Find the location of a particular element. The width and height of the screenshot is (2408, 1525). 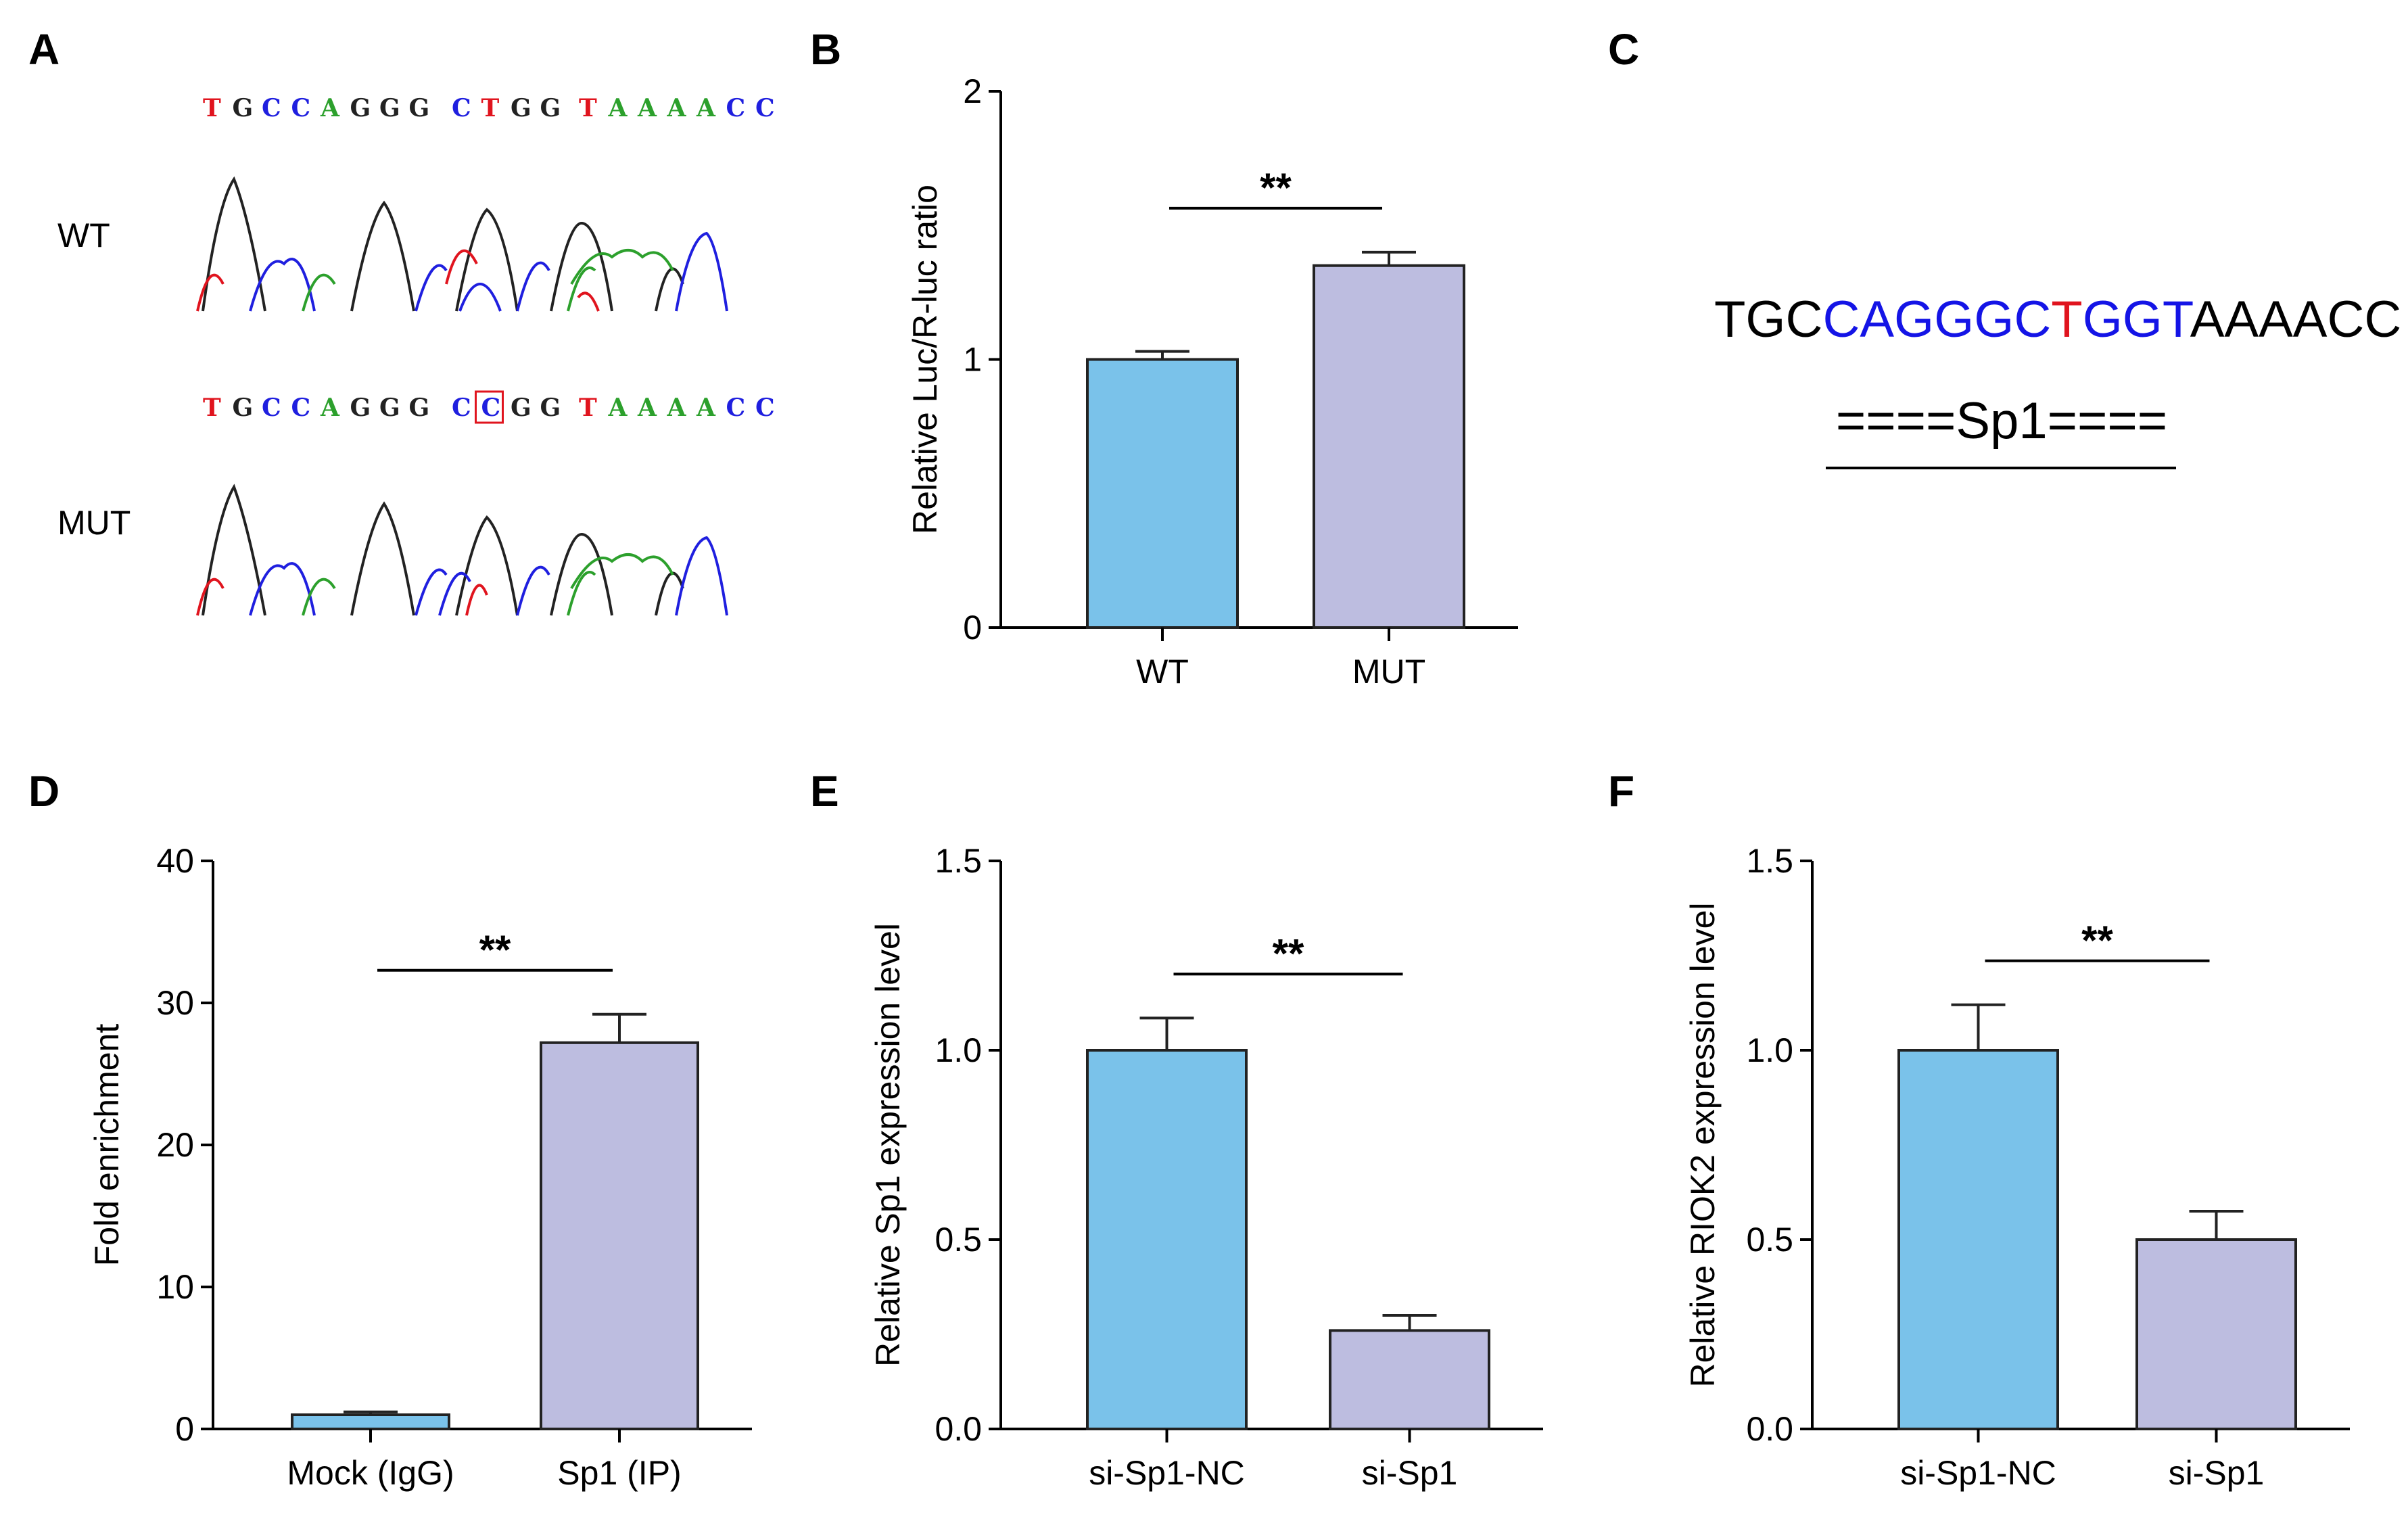

motif-segment: CAGGGC is located at coordinates (1936, 319).